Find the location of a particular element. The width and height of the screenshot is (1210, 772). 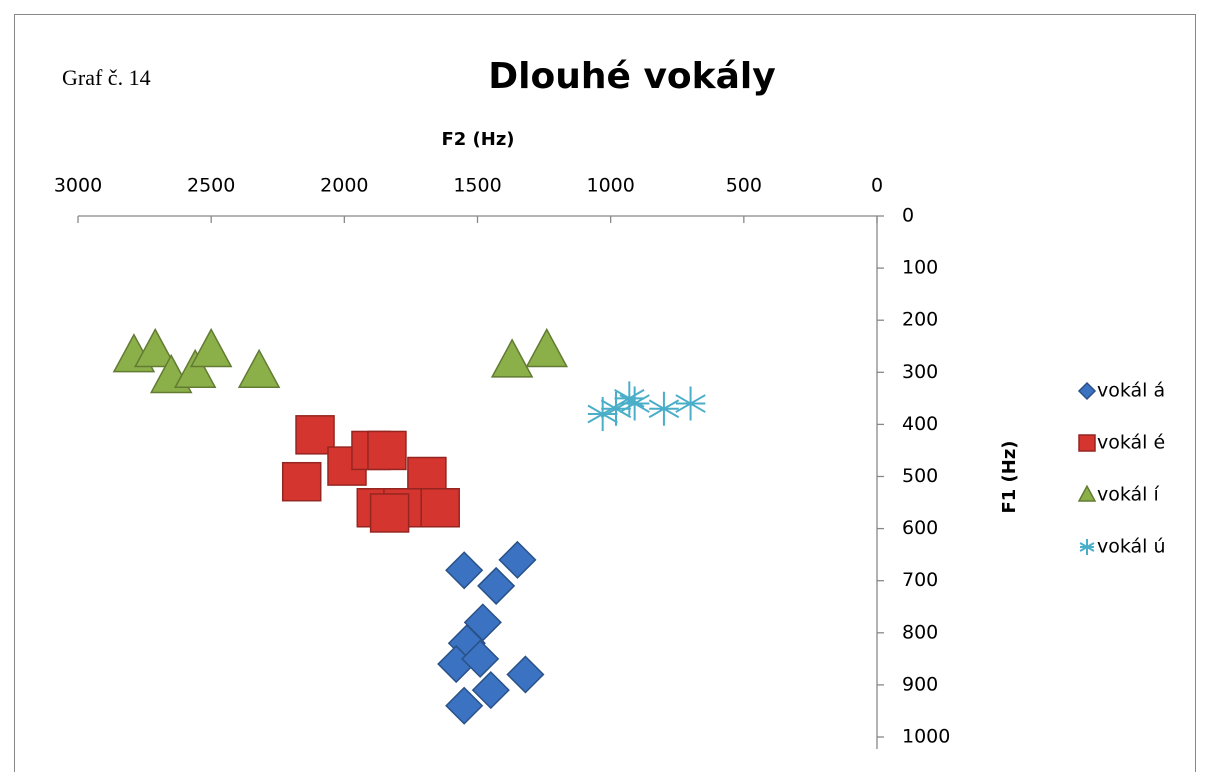

x-tick-label: 0 is located at coordinates (877, 186).